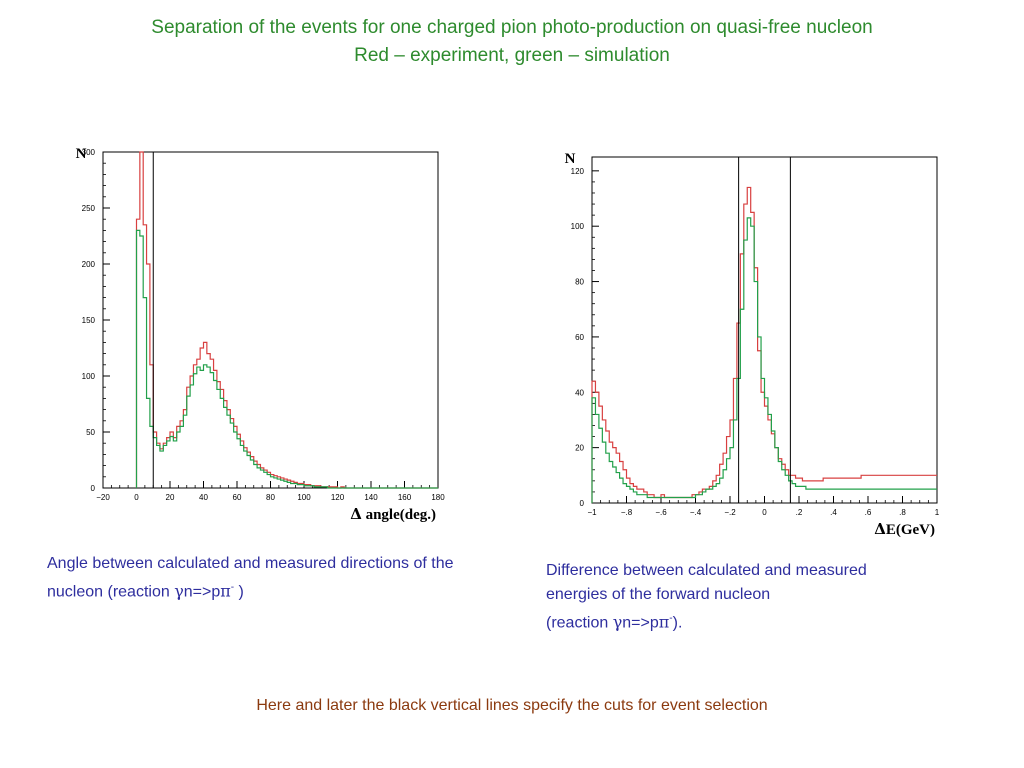 The height and width of the screenshot is (768, 1024). Describe the element at coordinates (170, 497) in the screenshot. I see `x-tick-label: 20` at that location.